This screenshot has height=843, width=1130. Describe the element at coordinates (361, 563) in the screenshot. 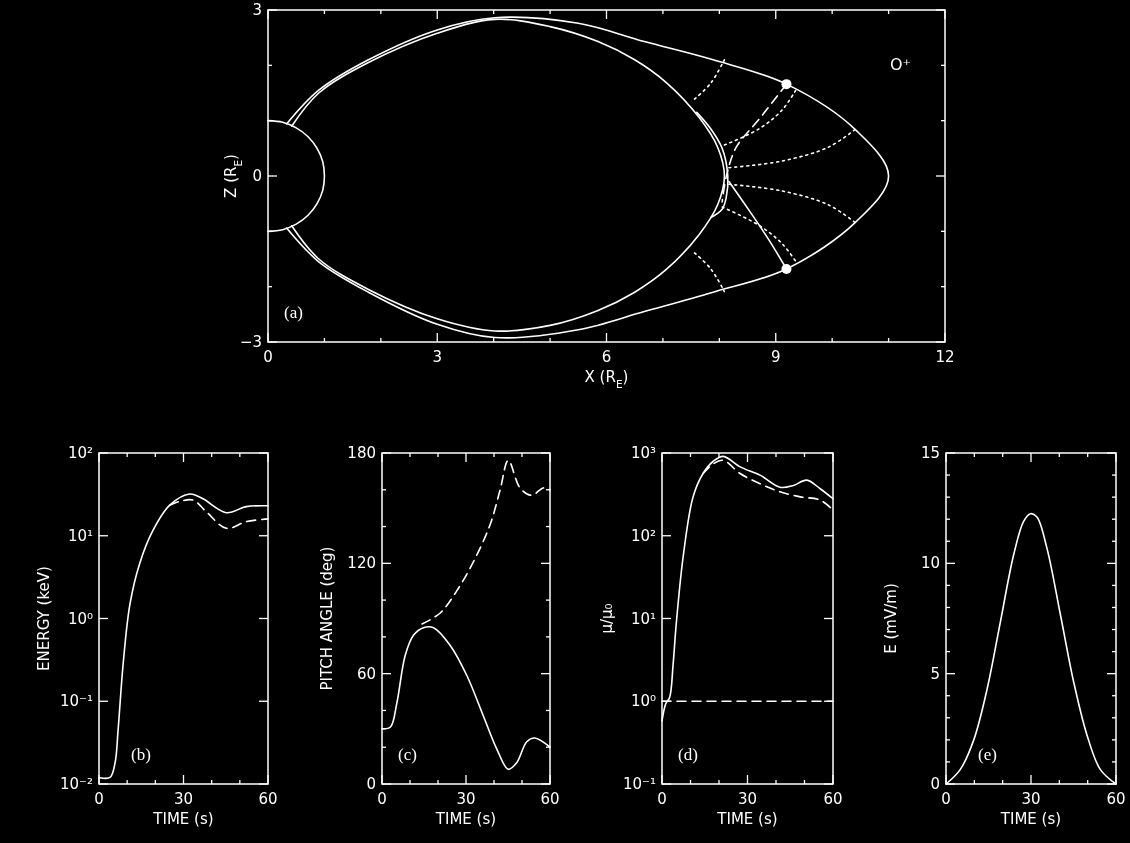

I see `y-tick-label: 120` at that location.